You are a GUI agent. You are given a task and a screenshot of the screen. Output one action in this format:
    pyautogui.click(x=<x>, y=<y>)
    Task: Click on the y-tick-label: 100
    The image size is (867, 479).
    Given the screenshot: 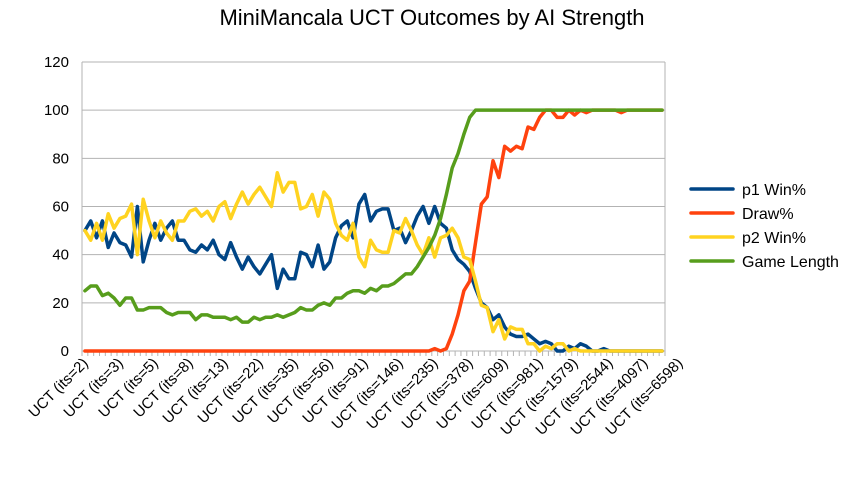 What is the action you would take?
    pyautogui.click(x=56, y=110)
    